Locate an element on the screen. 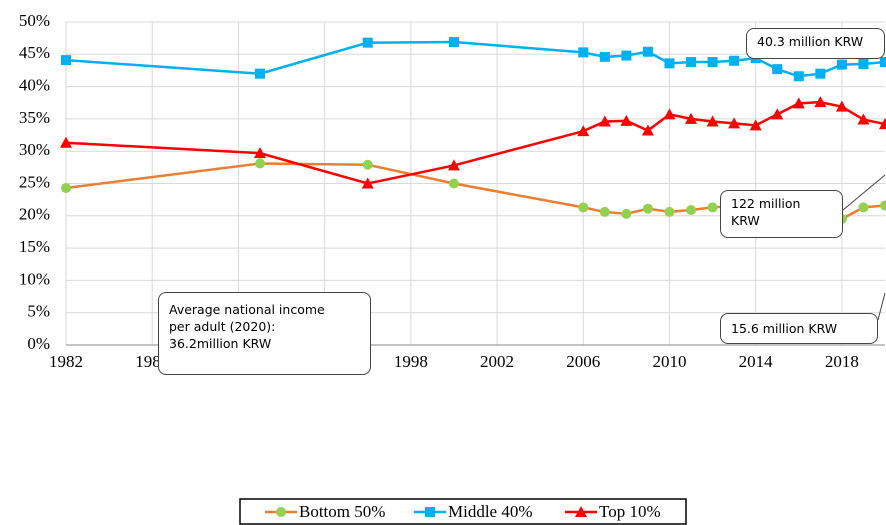 This screenshot has height=525, width=886. legend-label: Middle 40% is located at coordinates (490, 511).